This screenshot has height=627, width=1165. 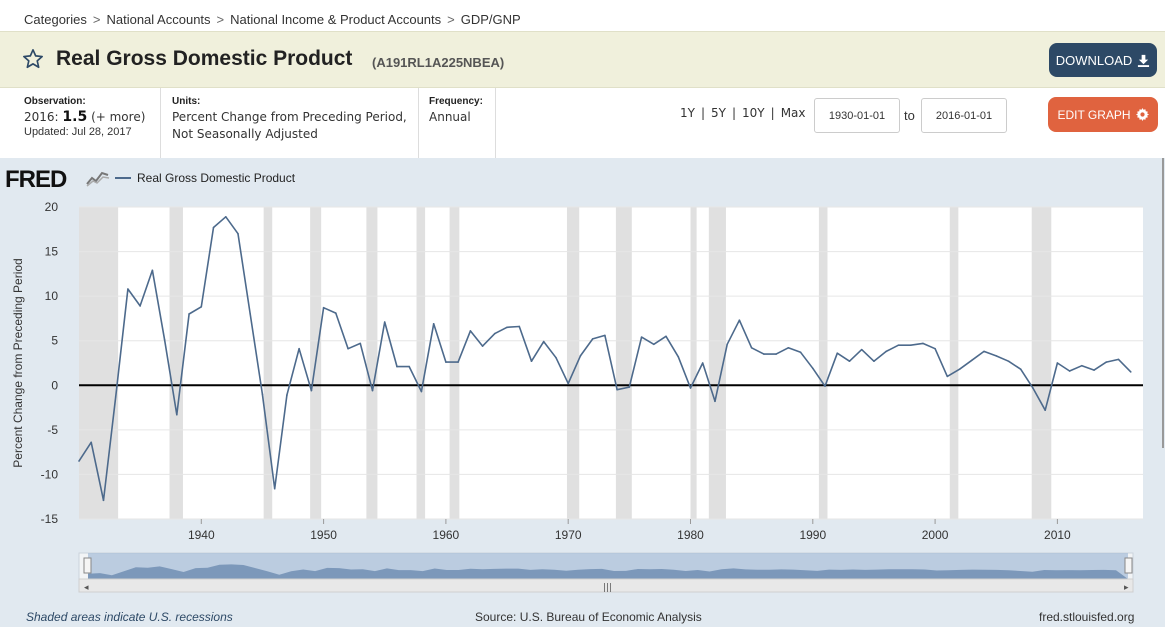 I want to click on edit-graph-button: EDIT GRAPH, so click(x=1103, y=114).